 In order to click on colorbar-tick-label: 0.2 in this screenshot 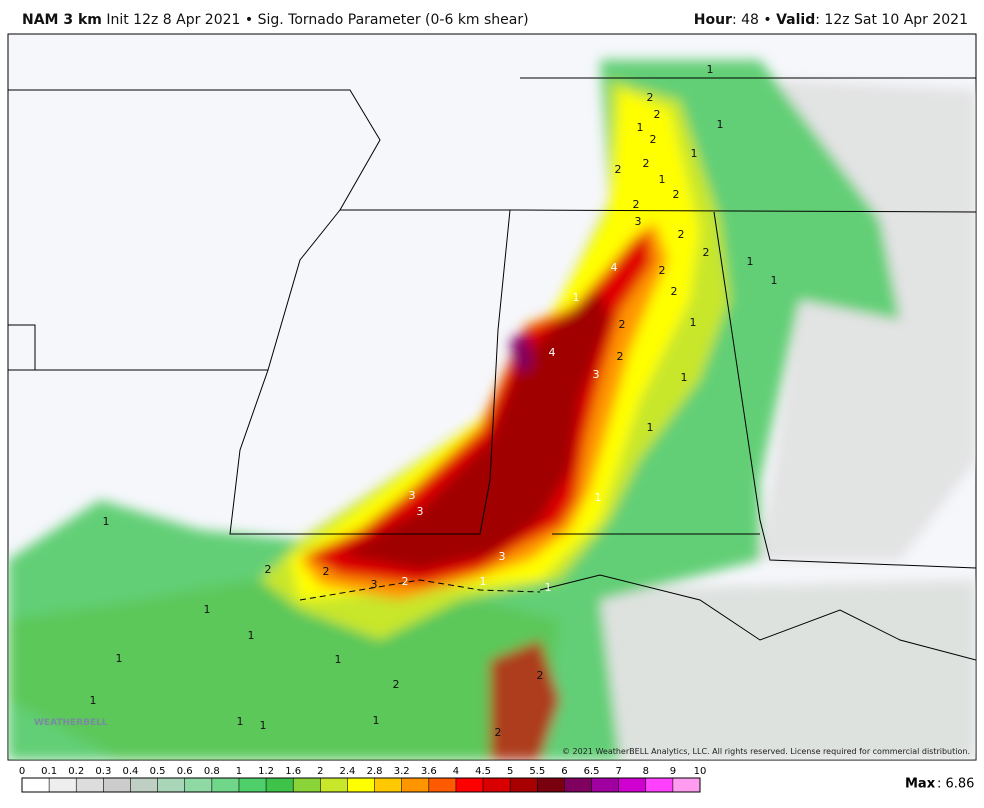, I will do `click(76, 771)`.